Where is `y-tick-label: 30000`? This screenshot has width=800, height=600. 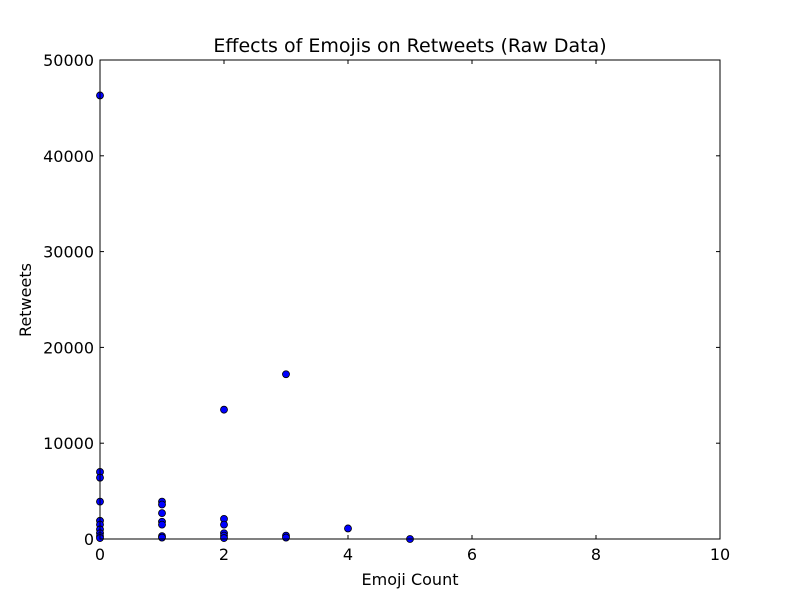 y-tick-label: 30000 is located at coordinates (68, 252).